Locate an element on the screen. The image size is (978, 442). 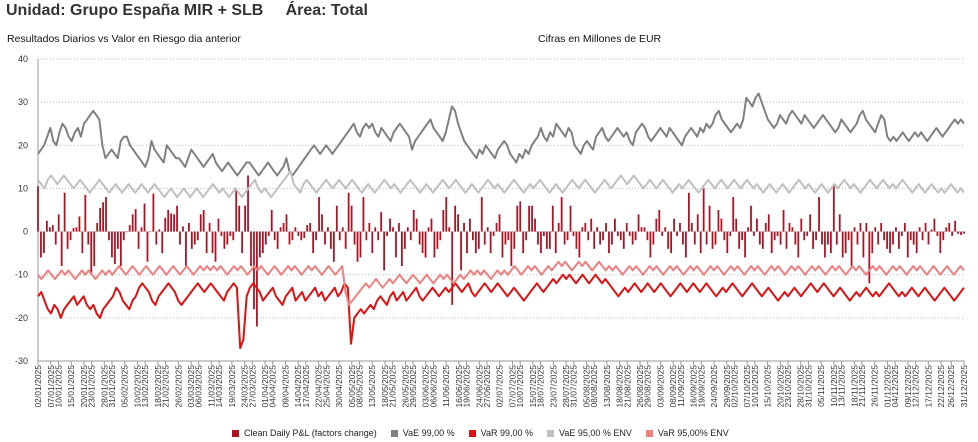
legend-item: VaE 99,00 % is located at coordinates (422, 433).